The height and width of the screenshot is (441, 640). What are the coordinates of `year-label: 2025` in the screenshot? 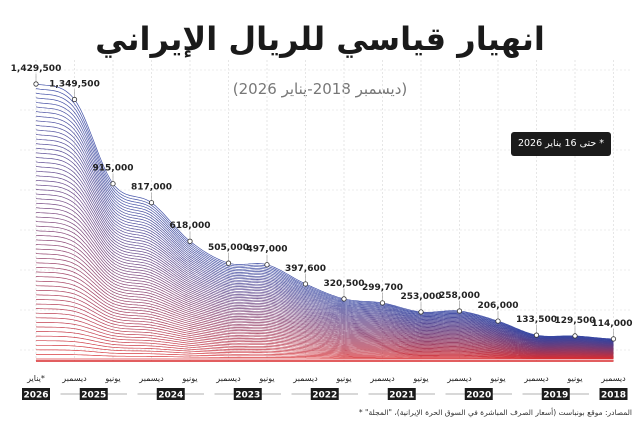 It's located at (93, 396).